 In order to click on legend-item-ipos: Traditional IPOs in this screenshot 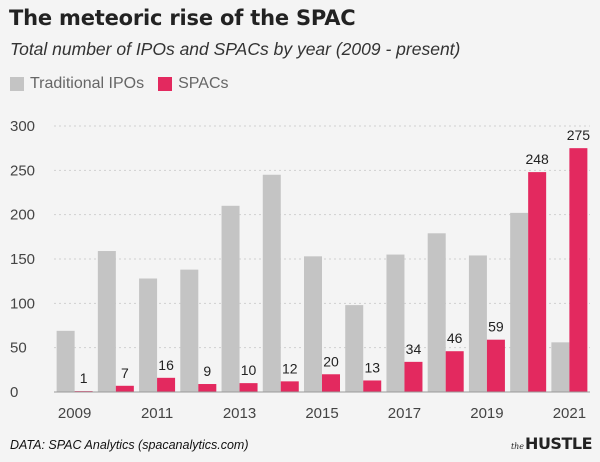, I will do `click(77, 84)`.